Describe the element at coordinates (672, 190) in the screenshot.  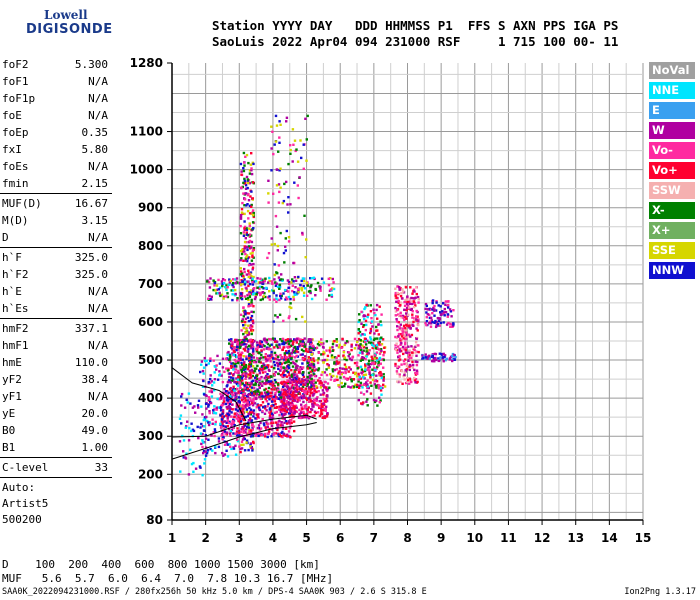
I see `legend-item: SSW` at that location.